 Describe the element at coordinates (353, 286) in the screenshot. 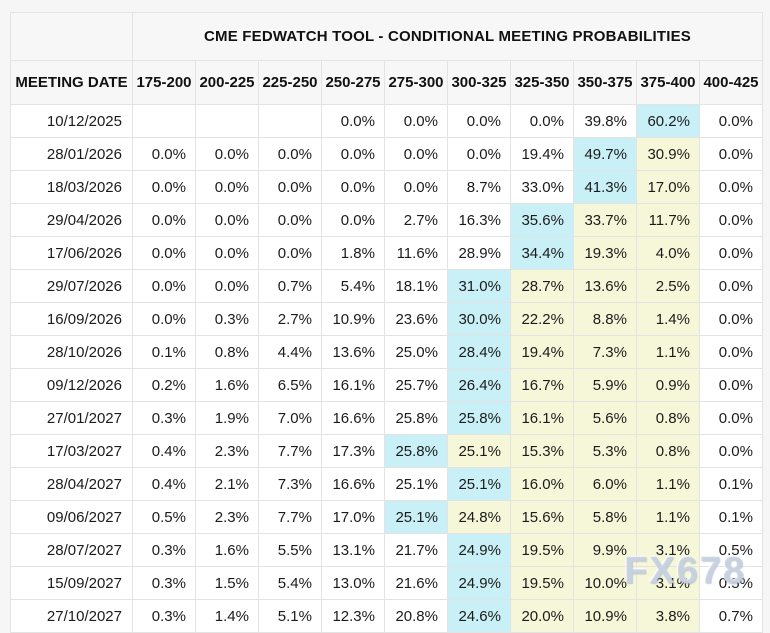

I see `probability-cell: 5.4%` at that location.